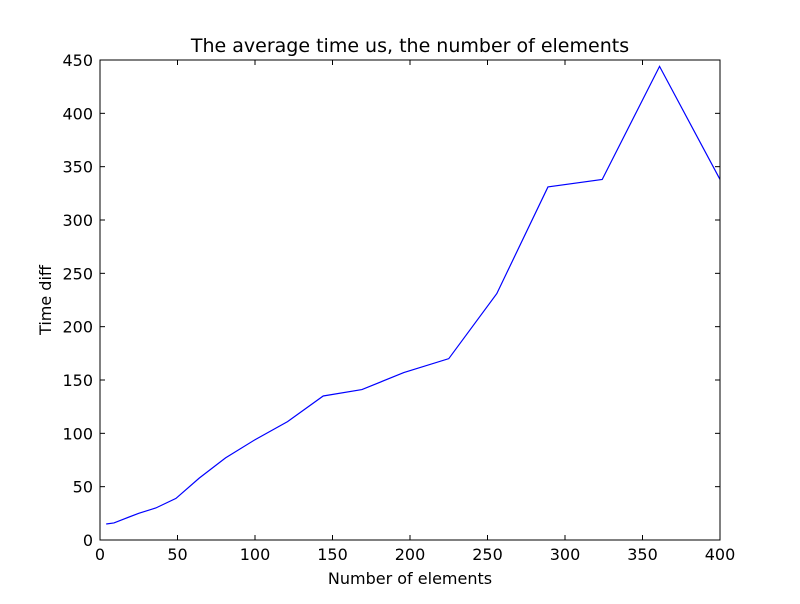 This screenshot has width=800, height=604. Describe the element at coordinates (77, 327) in the screenshot. I see `y-tick-label: 200` at that location.